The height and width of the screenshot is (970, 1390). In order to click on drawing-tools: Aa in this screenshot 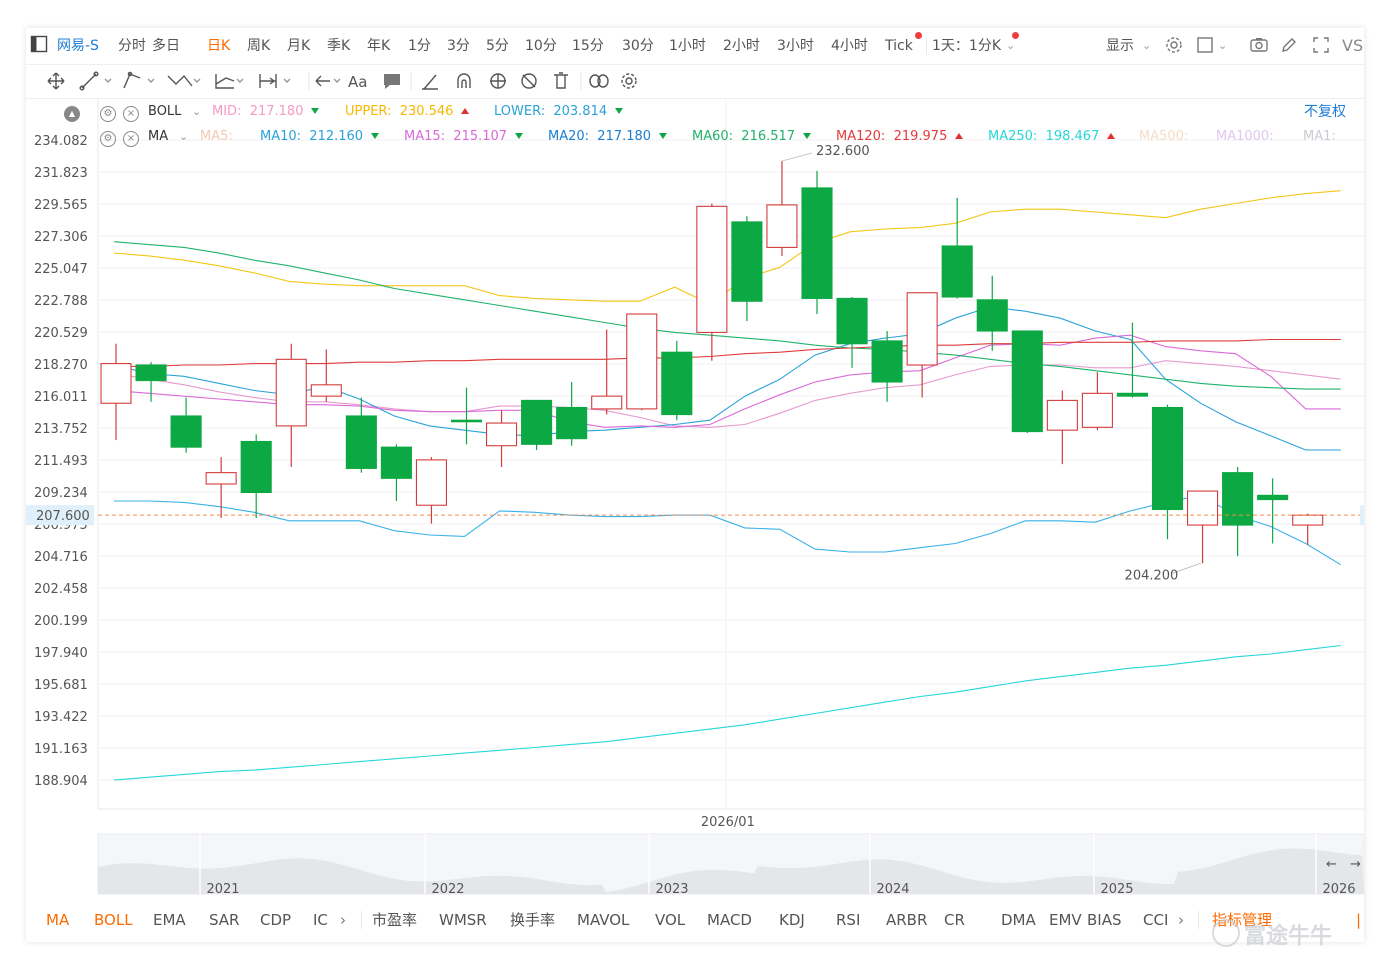, I will do `click(354, 81)`.